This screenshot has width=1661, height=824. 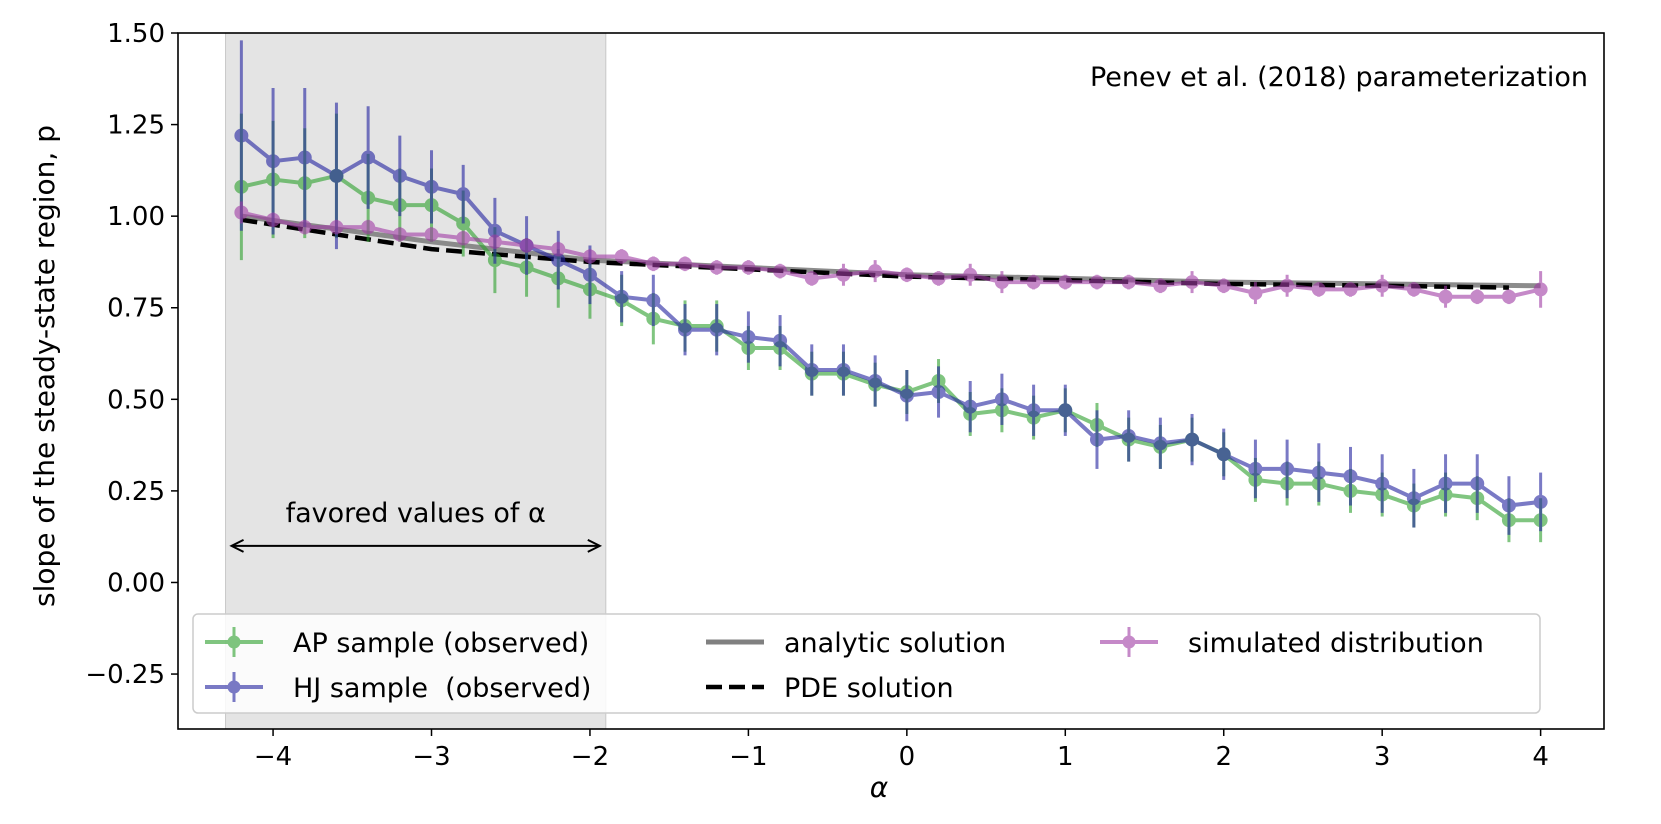 I want to click on legend-item-simulated-distribution: simulated distribution, so click(x=1292, y=643).